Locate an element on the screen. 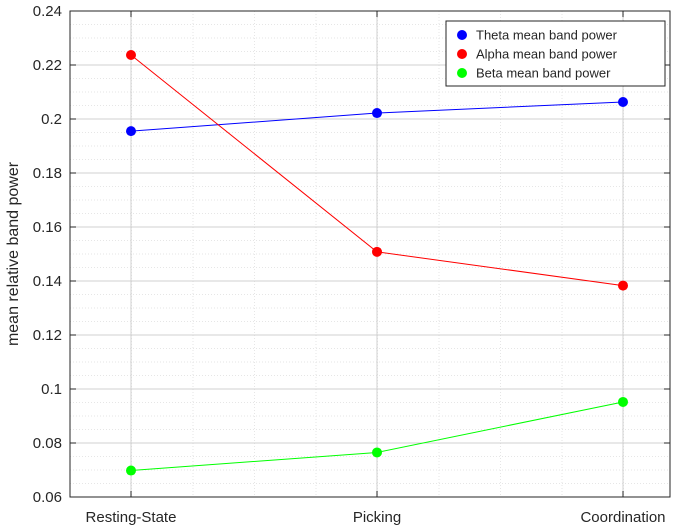 Image resolution: width=688 pixels, height=530 pixels. x-tick-label: Picking is located at coordinates (377, 517).